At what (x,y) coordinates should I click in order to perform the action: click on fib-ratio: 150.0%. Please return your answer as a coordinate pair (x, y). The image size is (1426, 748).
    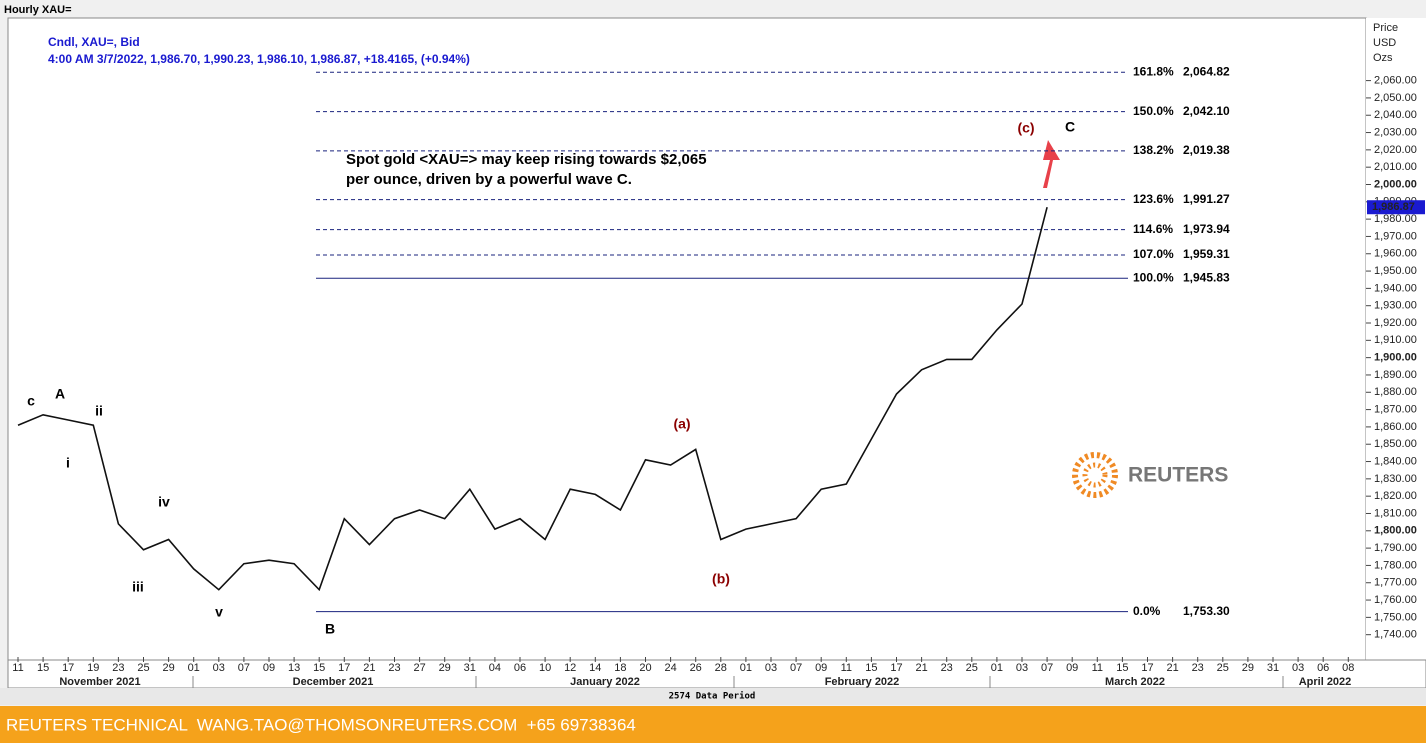
    Looking at the image, I should click on (1153, 111).